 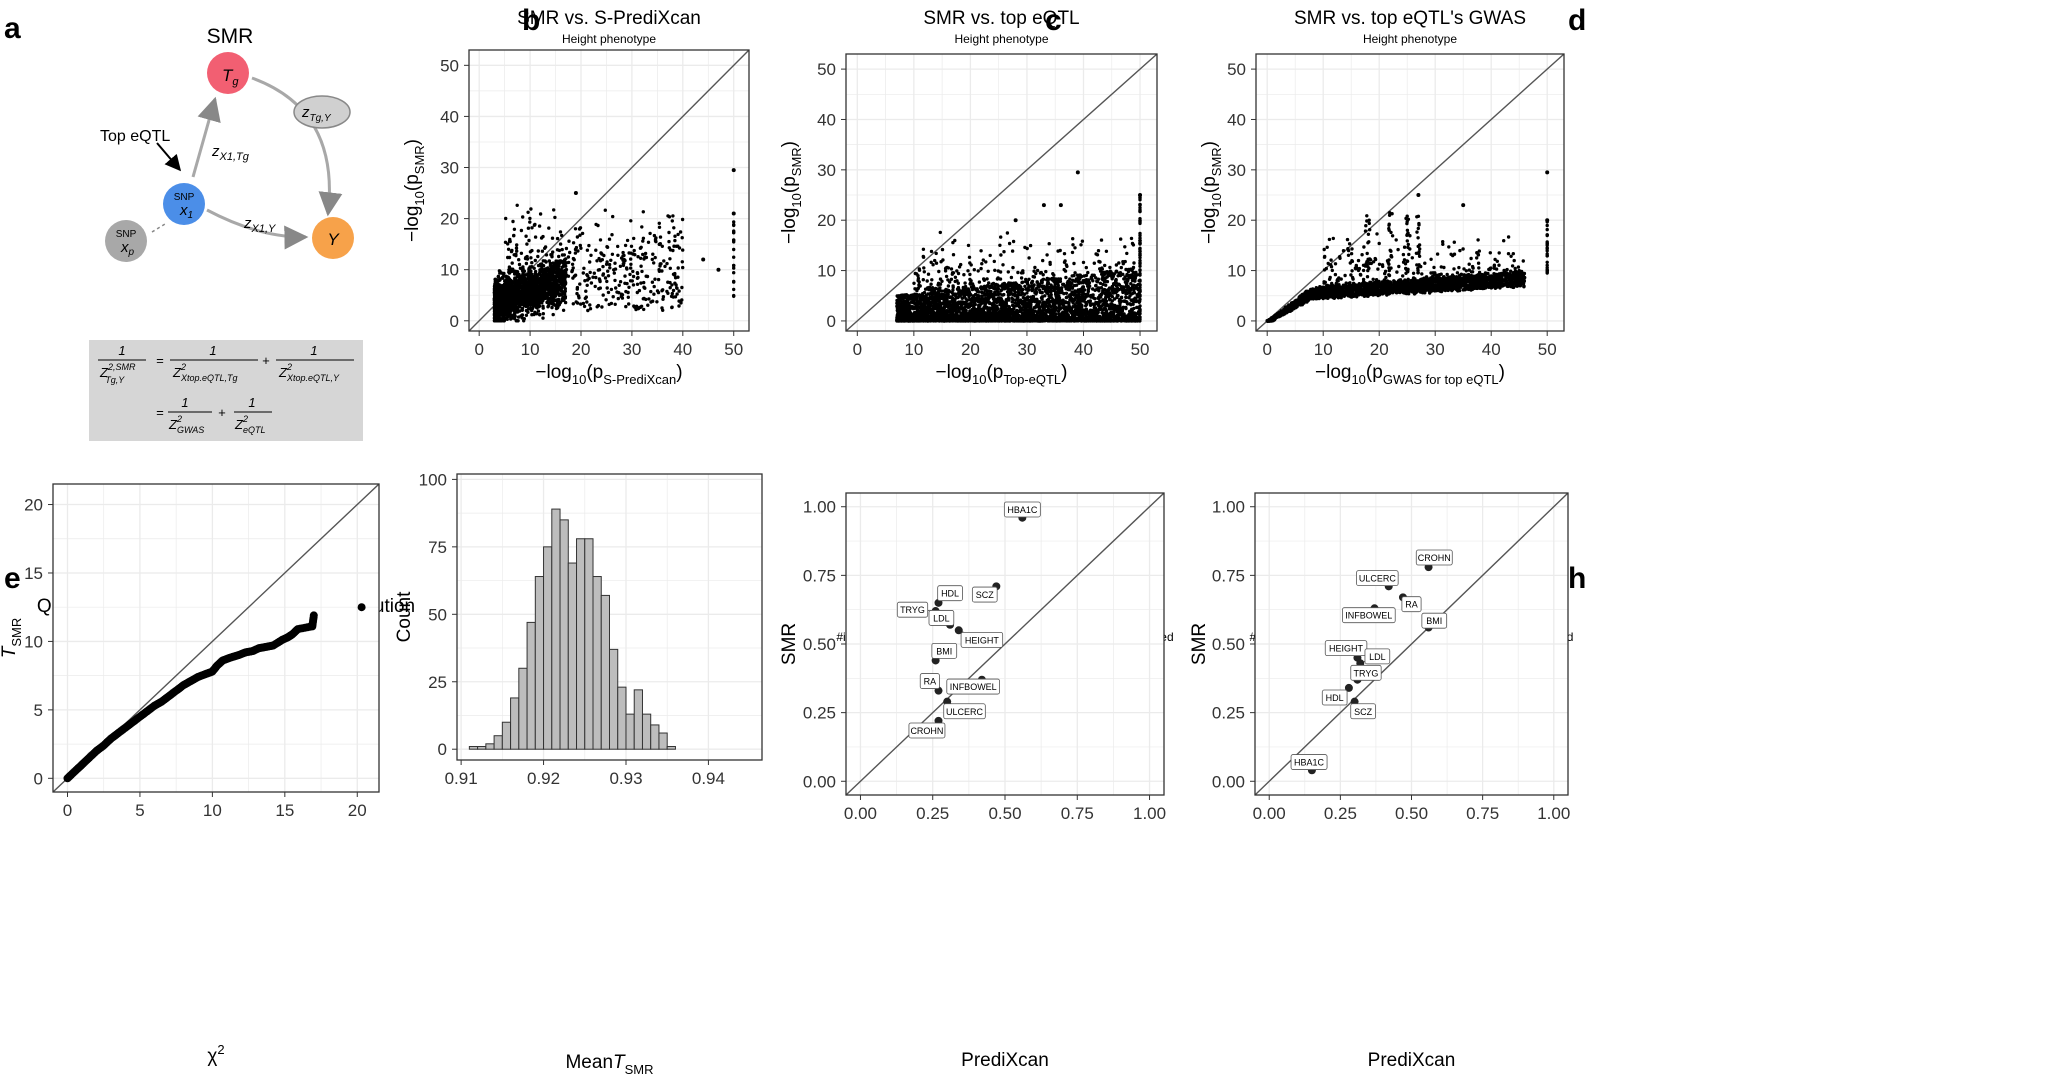 What do you see at coordinates (160, 360) in the screenshot?
I see `formula-eq-1: =` at bounding box center [160, 360].